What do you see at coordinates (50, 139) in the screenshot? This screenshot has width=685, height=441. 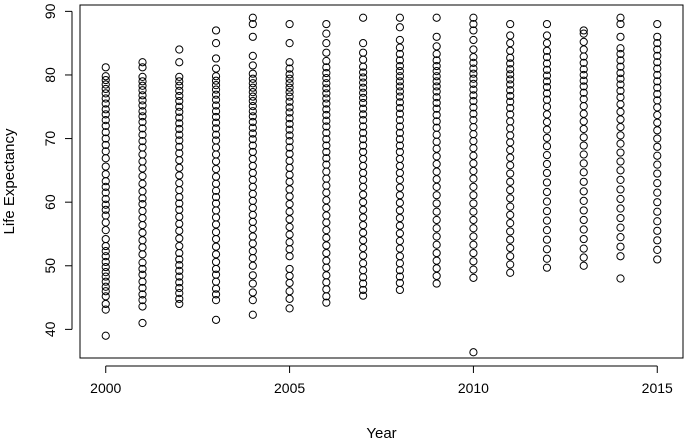 I see `y-tick-label: 70` at bounding box center [50, 139].